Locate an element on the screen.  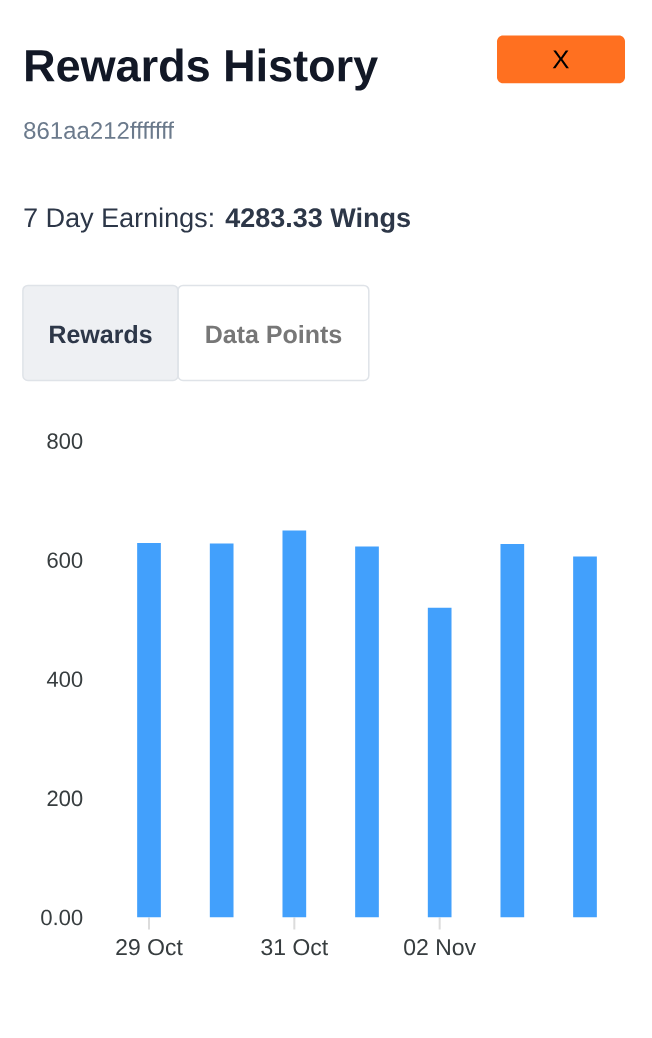
y-tick-label: 0.00 is located at coordinates (62, 917).